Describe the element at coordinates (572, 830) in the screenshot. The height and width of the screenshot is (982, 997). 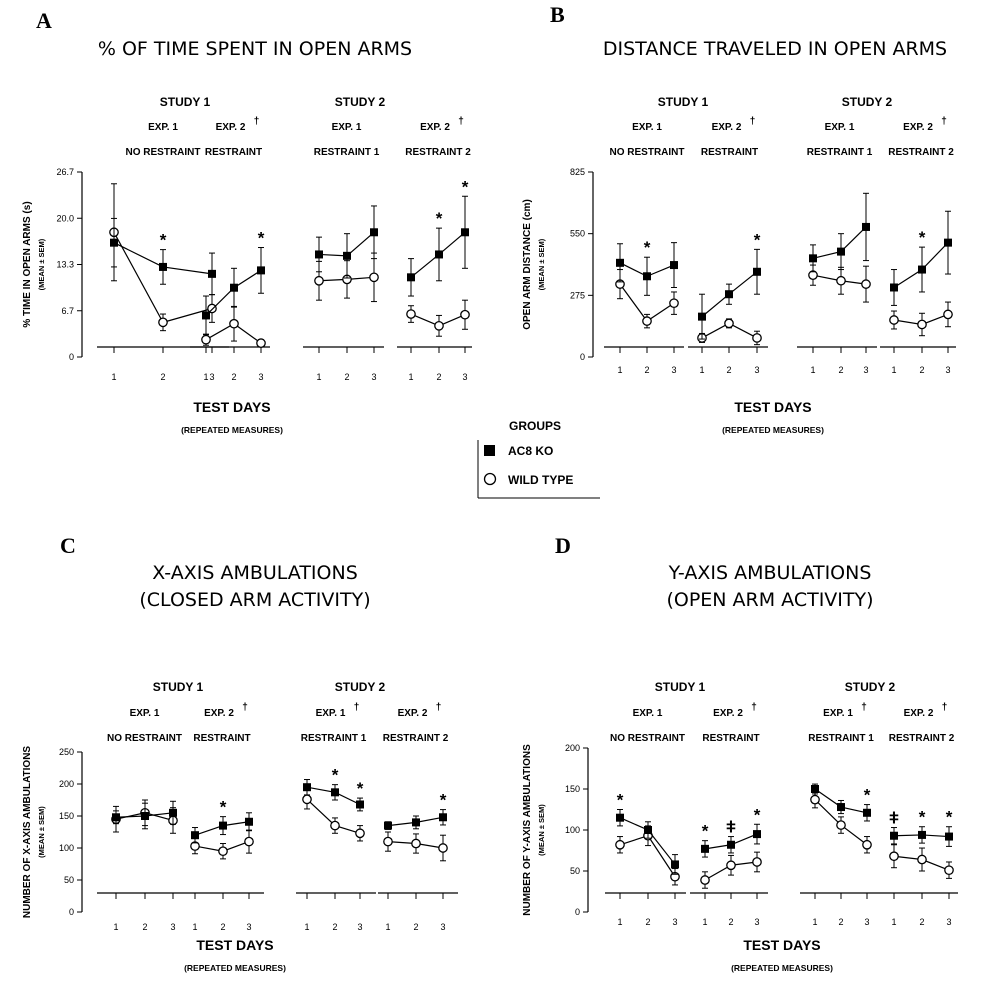
I see `y-tick-label: 100` at that location.